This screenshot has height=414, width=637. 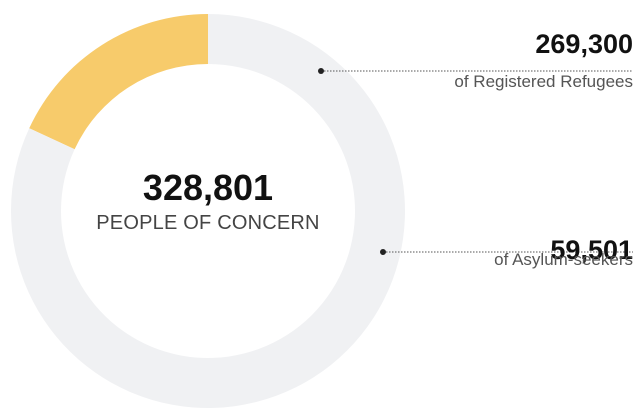 What do you see at coordinates (208, 187) in the screenshot?
I see `total-value: 328,801` at bounding box center [208, 187].